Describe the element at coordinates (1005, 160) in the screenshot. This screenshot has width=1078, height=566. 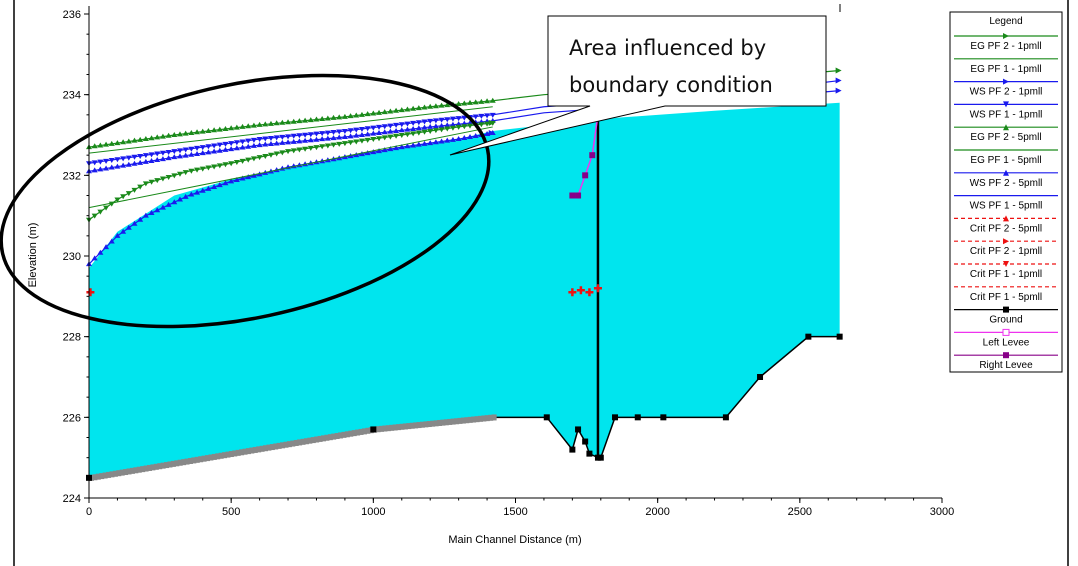
I see `legend-label: EG PF 1 - 5pmll` at that location.